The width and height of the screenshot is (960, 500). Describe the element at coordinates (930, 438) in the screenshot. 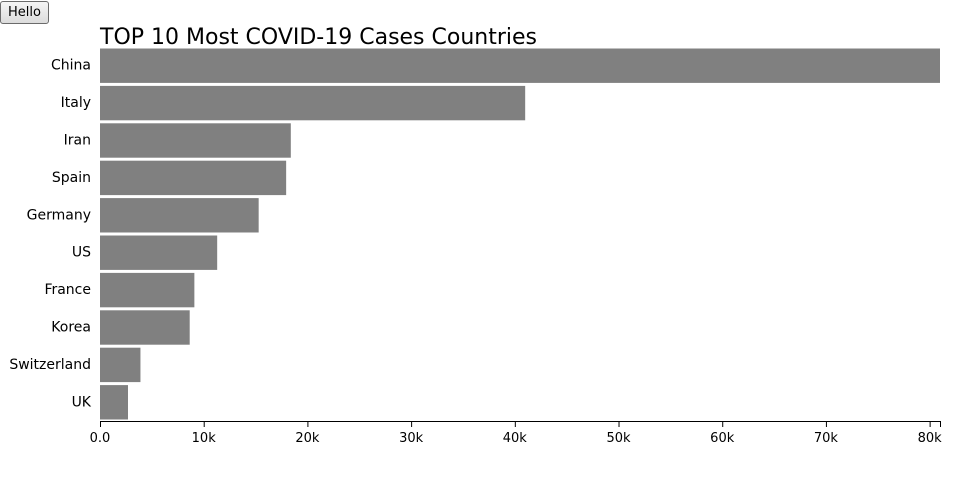

I see `x-tick-label: 80k` at that location.